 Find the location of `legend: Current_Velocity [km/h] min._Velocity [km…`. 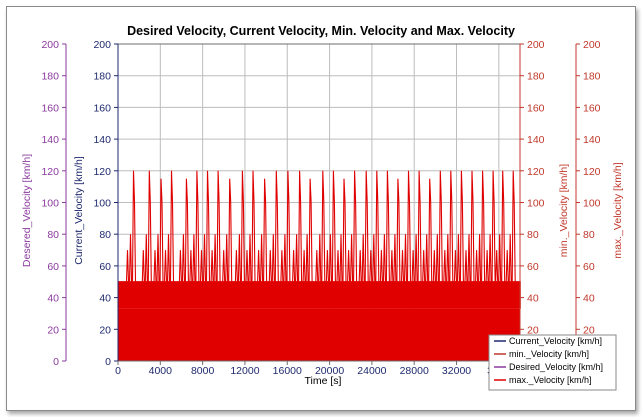

legend: Current_Velocity [km/h] min._Velocity [km… is located at coordinates (552, 362).